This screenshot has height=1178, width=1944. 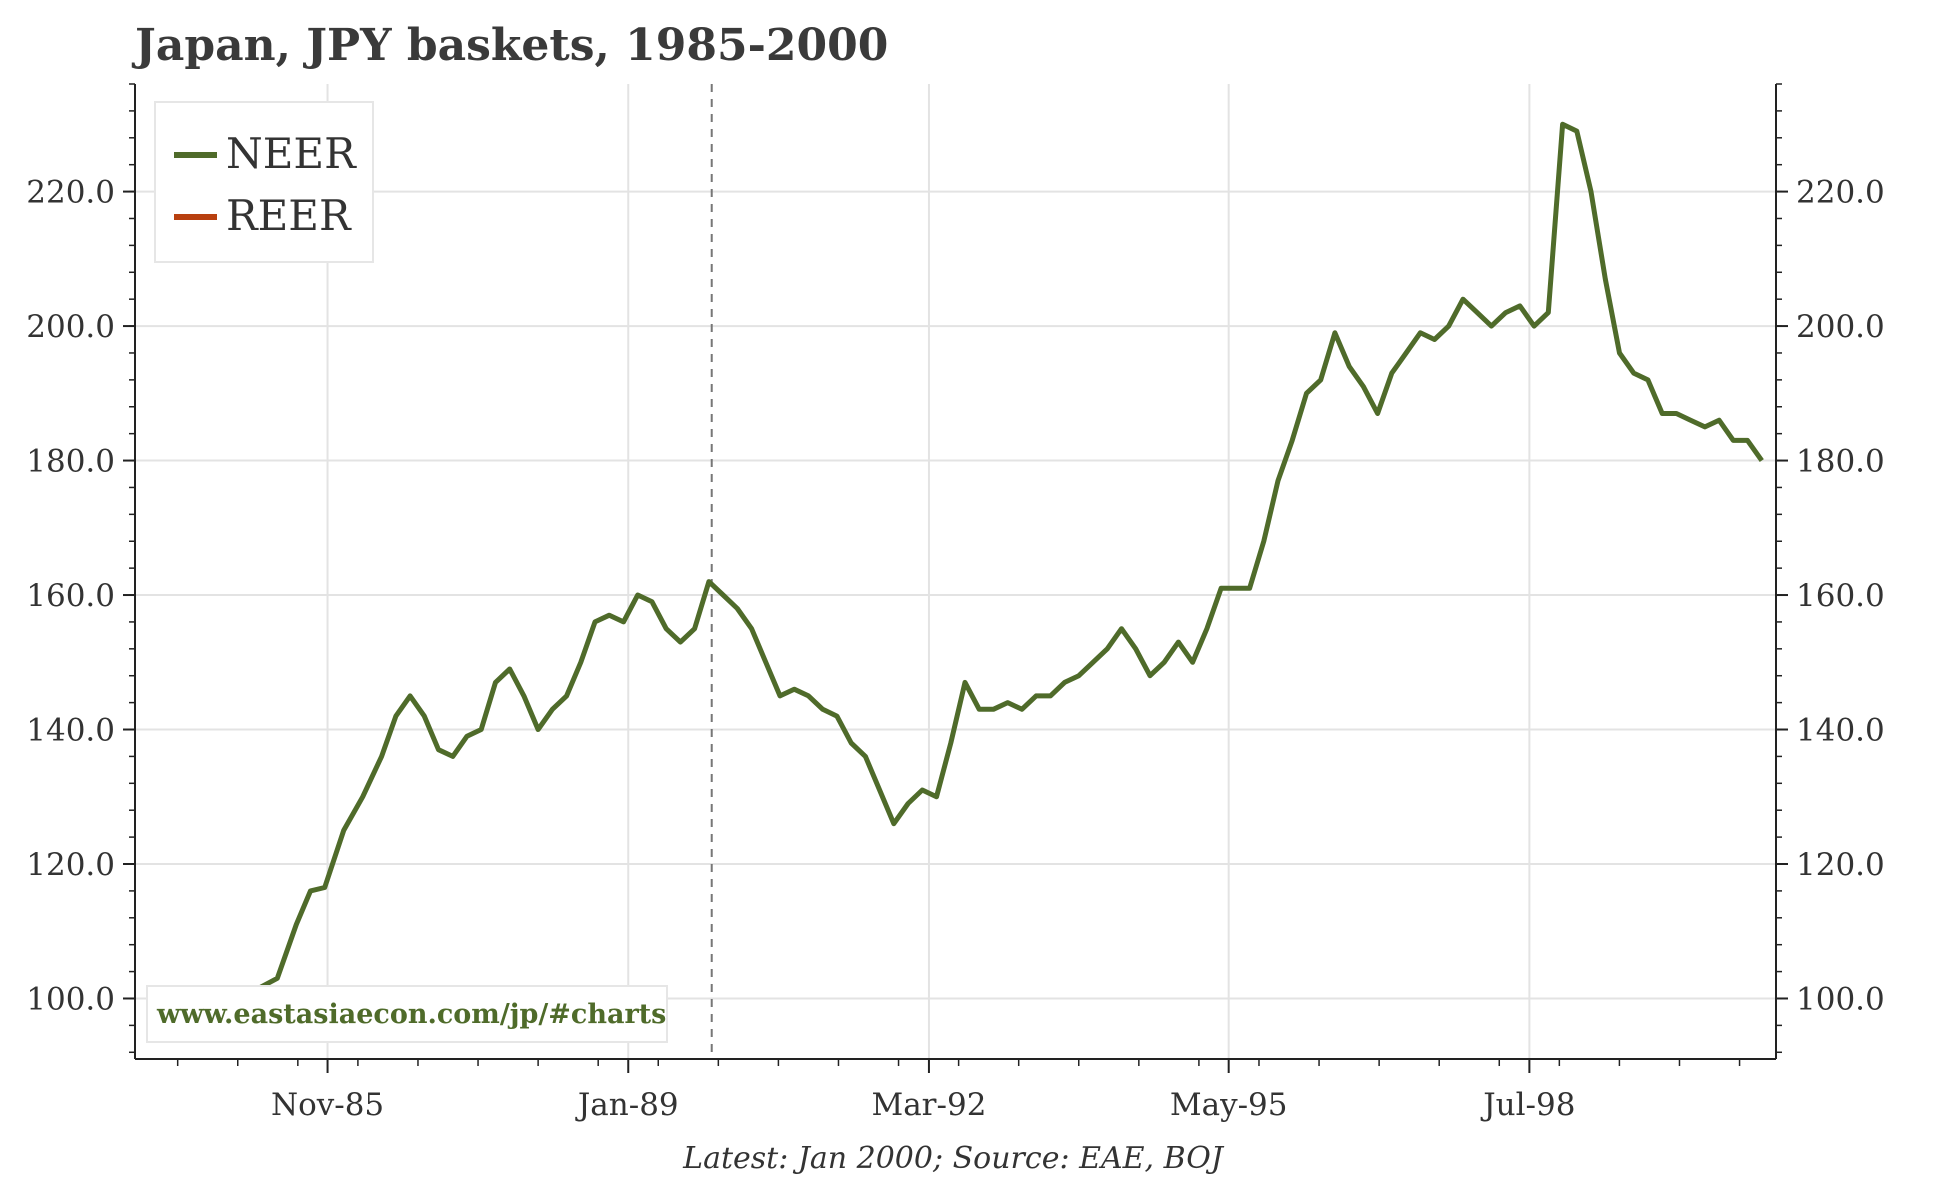 What do you see at coordinates (70, 596) in the screenshot?
I see `y-tick-label-left: 160.0` at bounding box center [70, 596].